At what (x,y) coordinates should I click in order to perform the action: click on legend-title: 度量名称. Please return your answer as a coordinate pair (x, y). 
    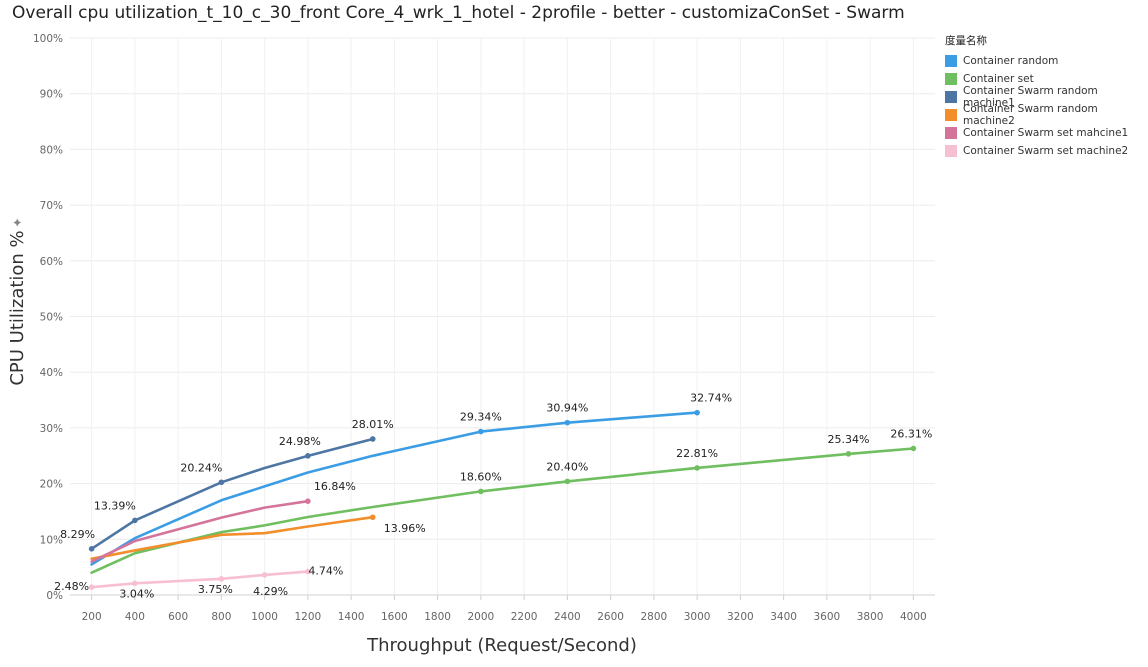
    Looking at the image, I should click on (966, 41).